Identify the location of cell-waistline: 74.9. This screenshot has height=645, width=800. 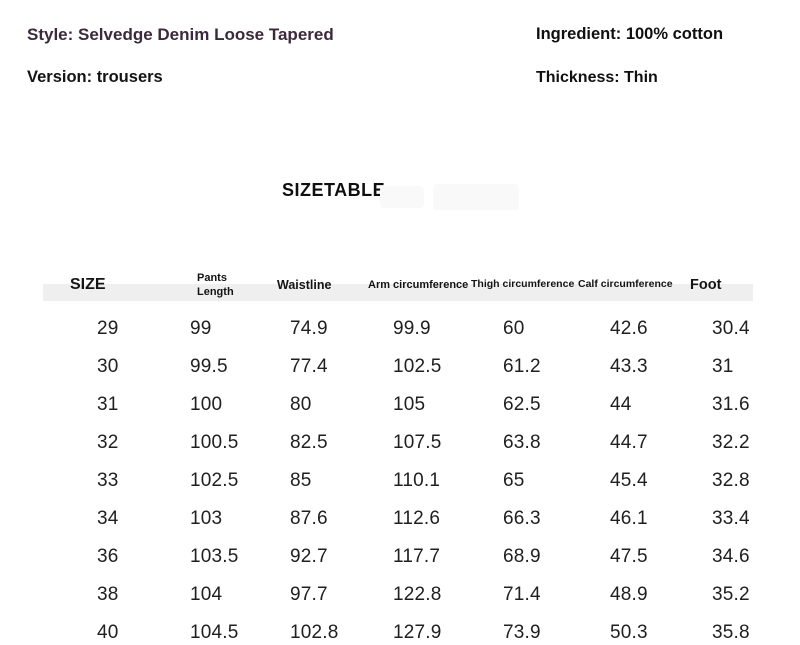
(309, 328).